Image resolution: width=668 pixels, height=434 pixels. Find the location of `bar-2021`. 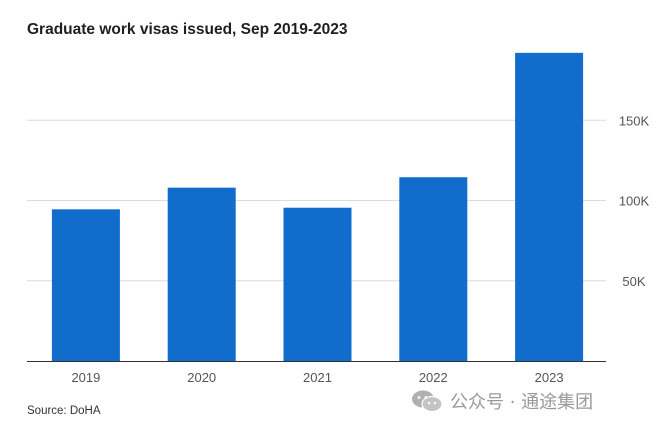

bar-2021 is located at coordinates (317, 284).